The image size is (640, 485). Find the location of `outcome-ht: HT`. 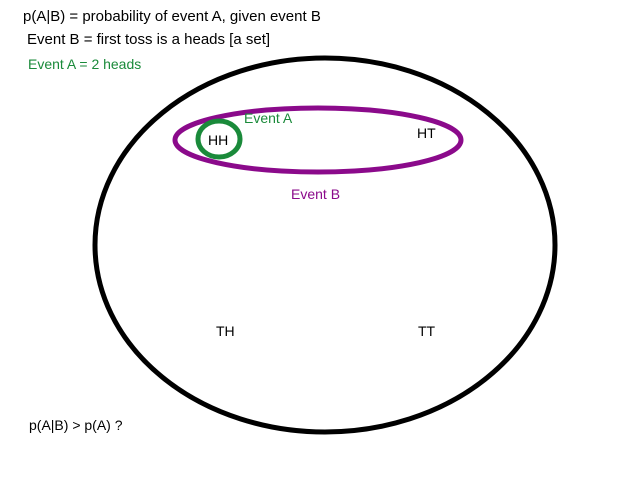

outcome-ht: HT is located at coordinates (426, 133).